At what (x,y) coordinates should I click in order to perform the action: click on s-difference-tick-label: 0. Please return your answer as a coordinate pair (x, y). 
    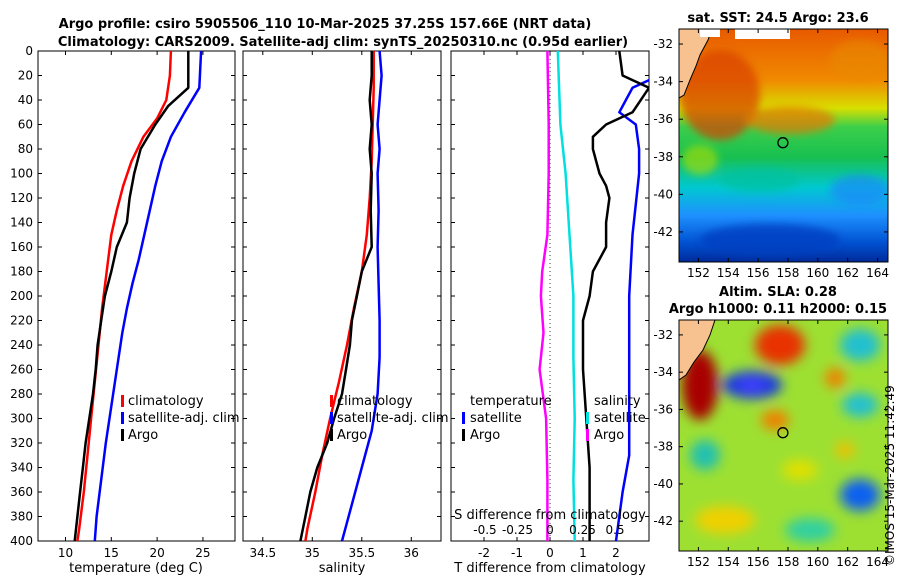
    Looking at the image, I should click on (550, 530).